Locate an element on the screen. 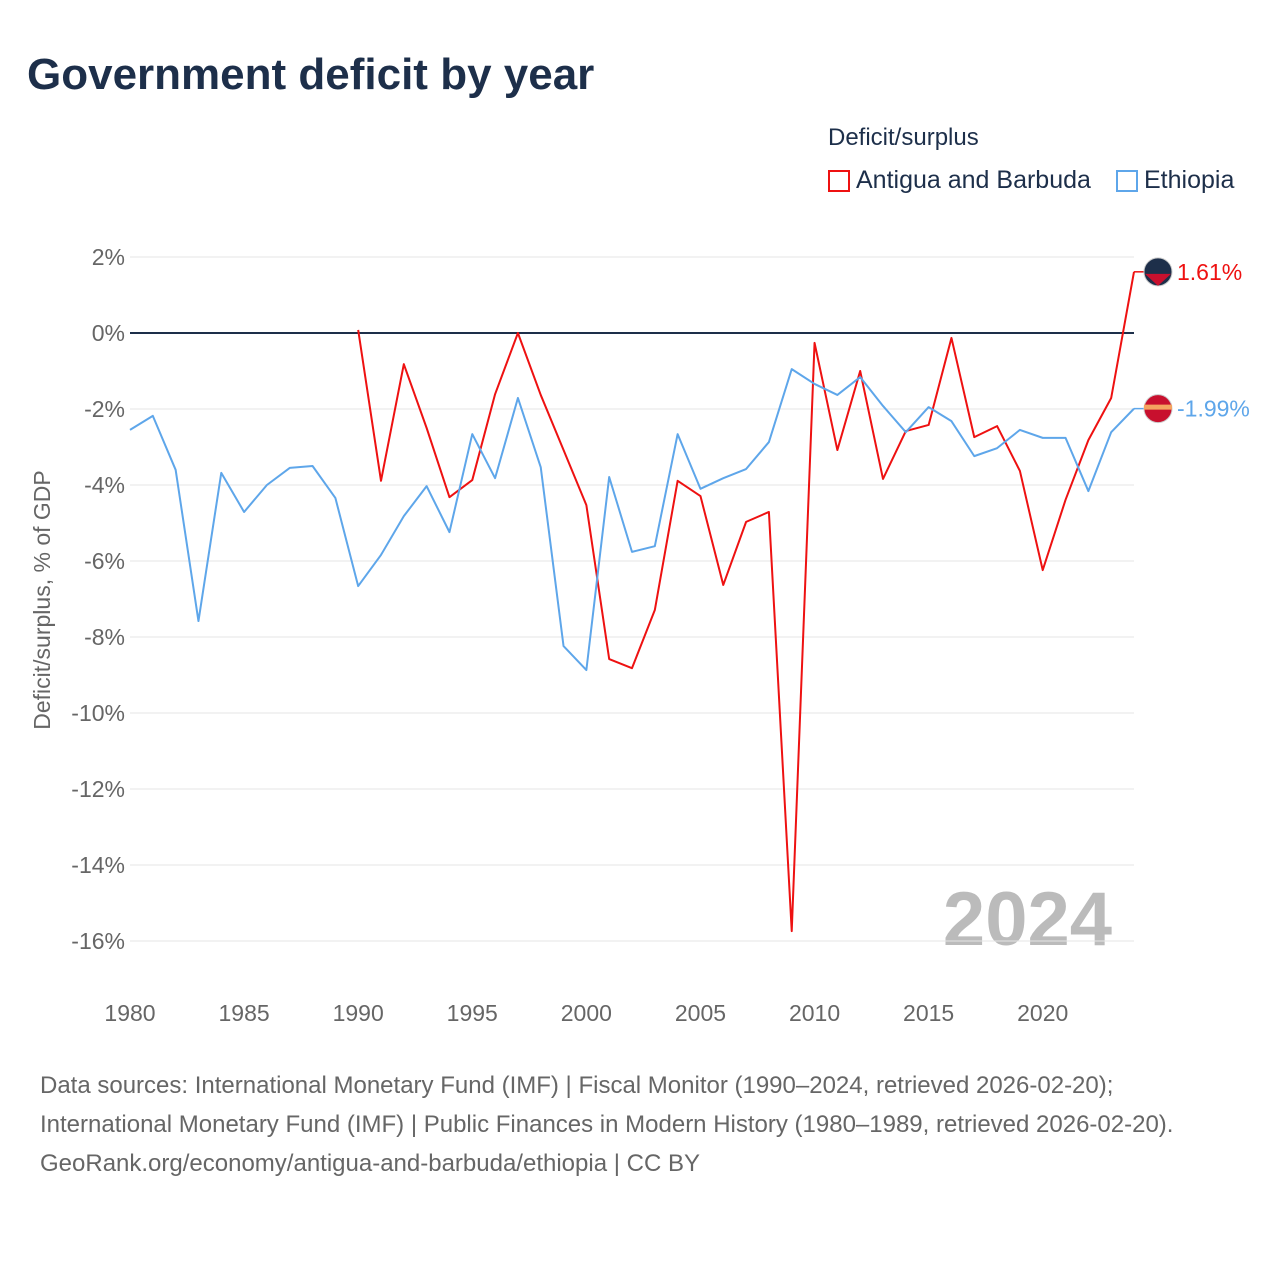 The height and width of the screenshot is (1280, 1280). x-tick-label: 2010 is located at coordinates (814, 1013).